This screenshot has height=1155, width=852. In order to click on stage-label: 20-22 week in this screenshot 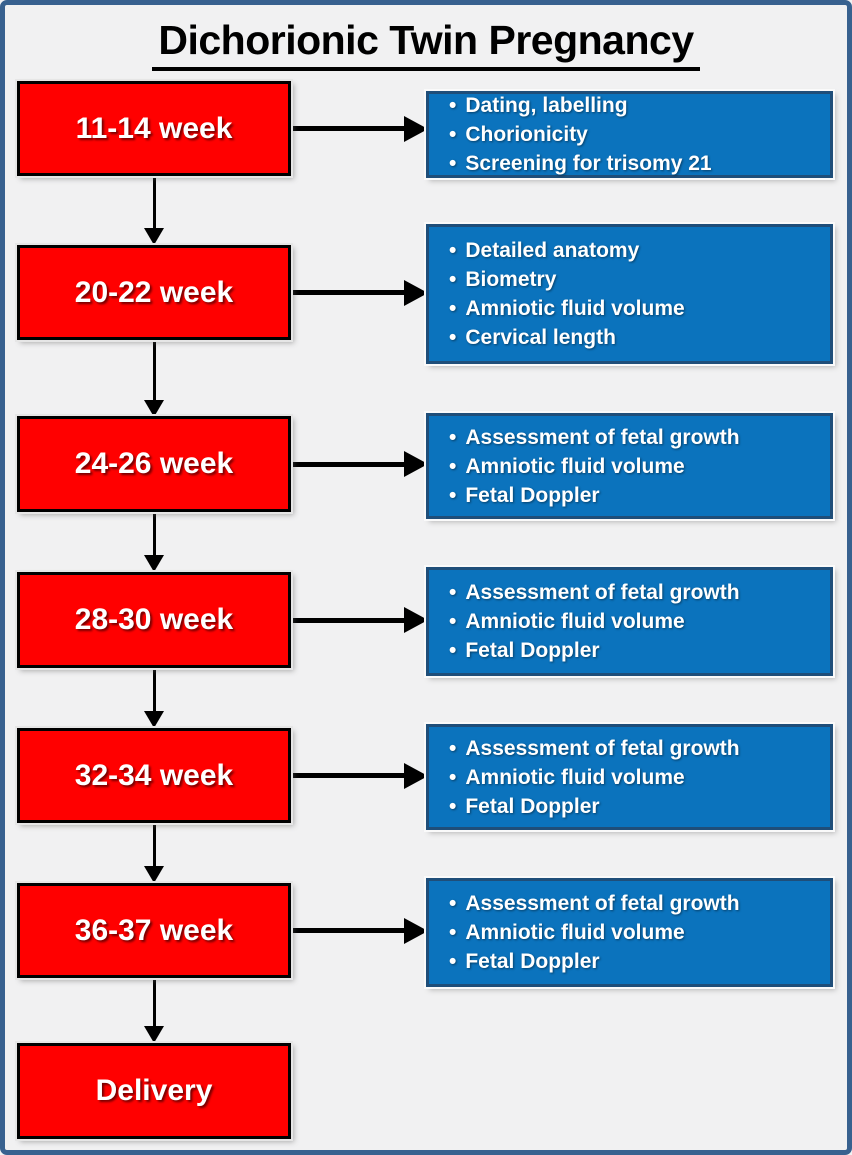, I will do `click(154, 292)`.